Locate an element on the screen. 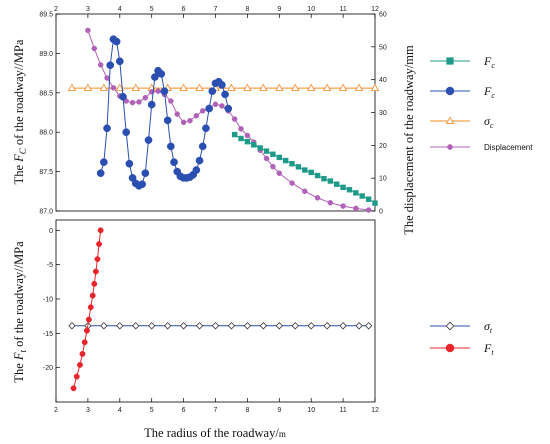 This screenshot has height=444, width=550. upper-right-tick-label: 20 is located at coordinates (383, 146).